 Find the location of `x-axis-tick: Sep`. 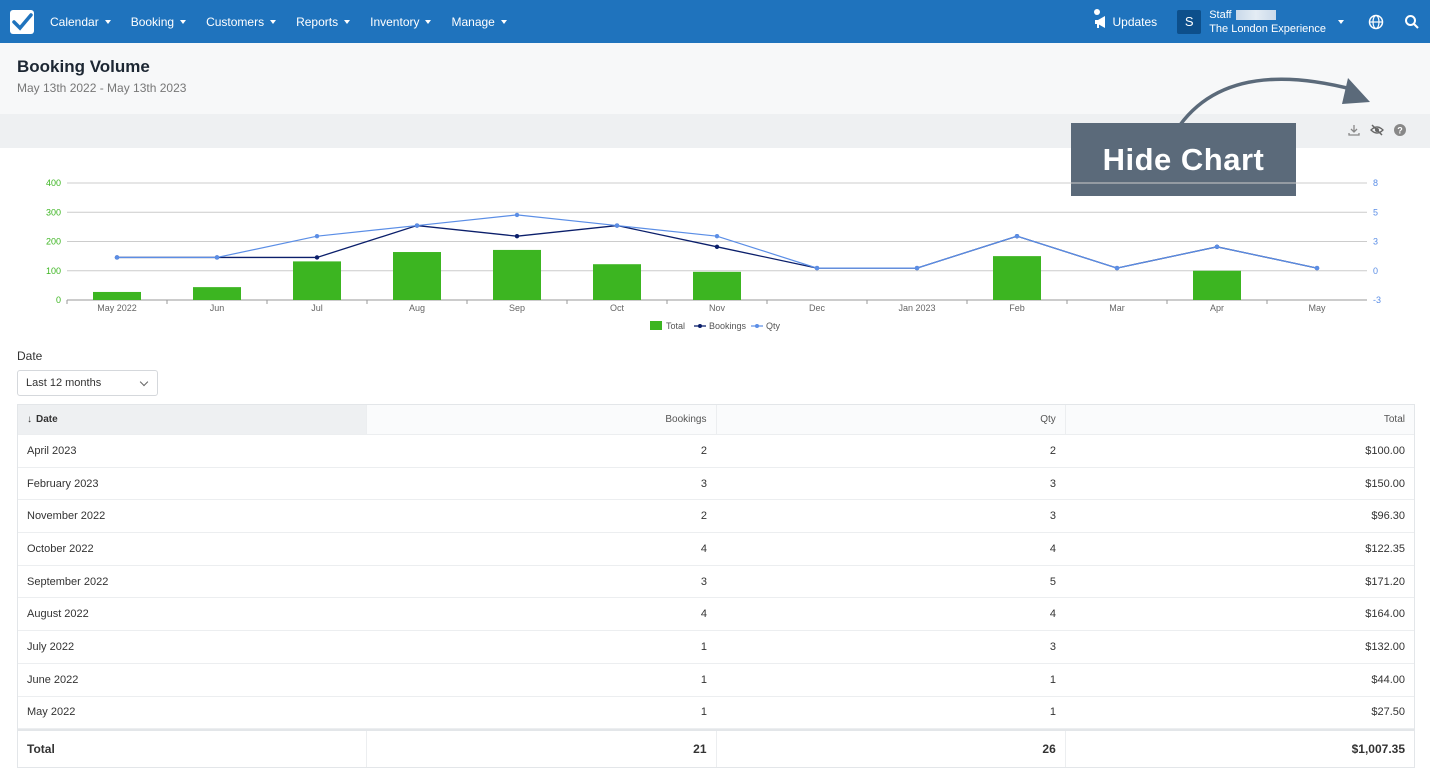

x-axis-tick: Sep is located at coordinates (517, 308).